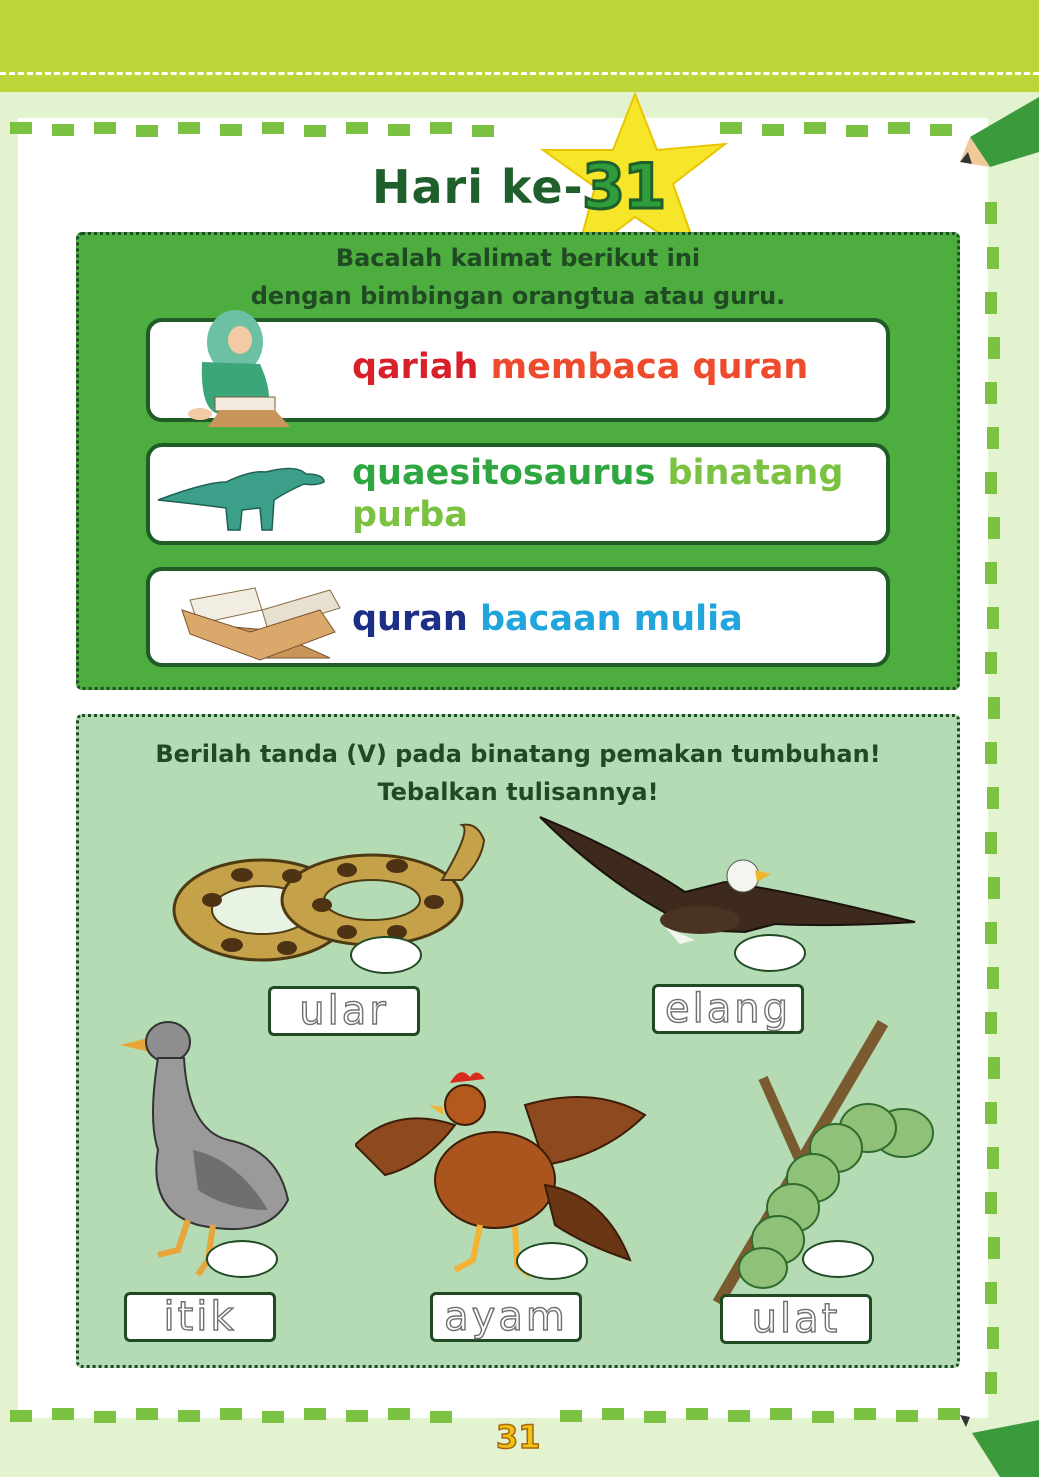  I want to click on girl-reading-quran-icon, so click(239, 368).